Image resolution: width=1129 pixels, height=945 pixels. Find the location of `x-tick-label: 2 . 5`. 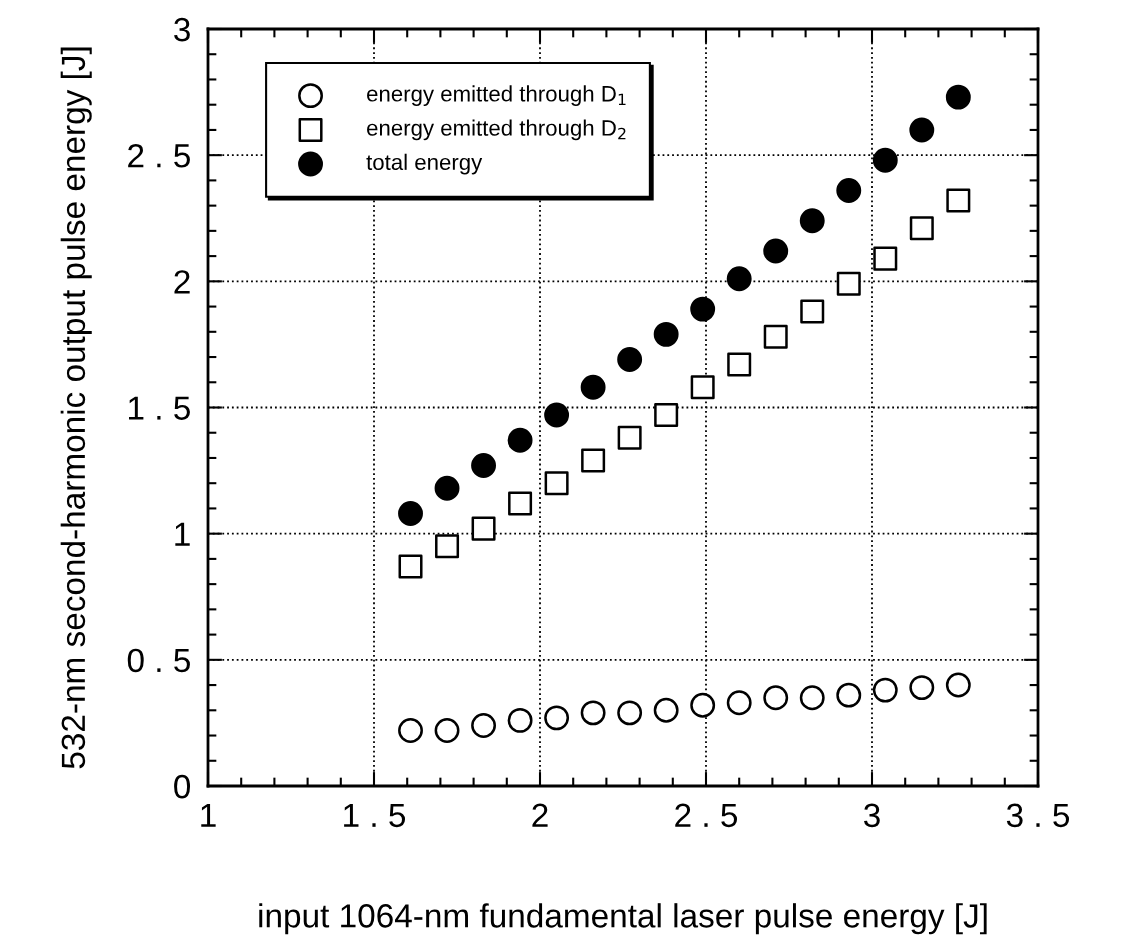

x-tick-label: 2 . 5 is located at coordinates (706, 815).